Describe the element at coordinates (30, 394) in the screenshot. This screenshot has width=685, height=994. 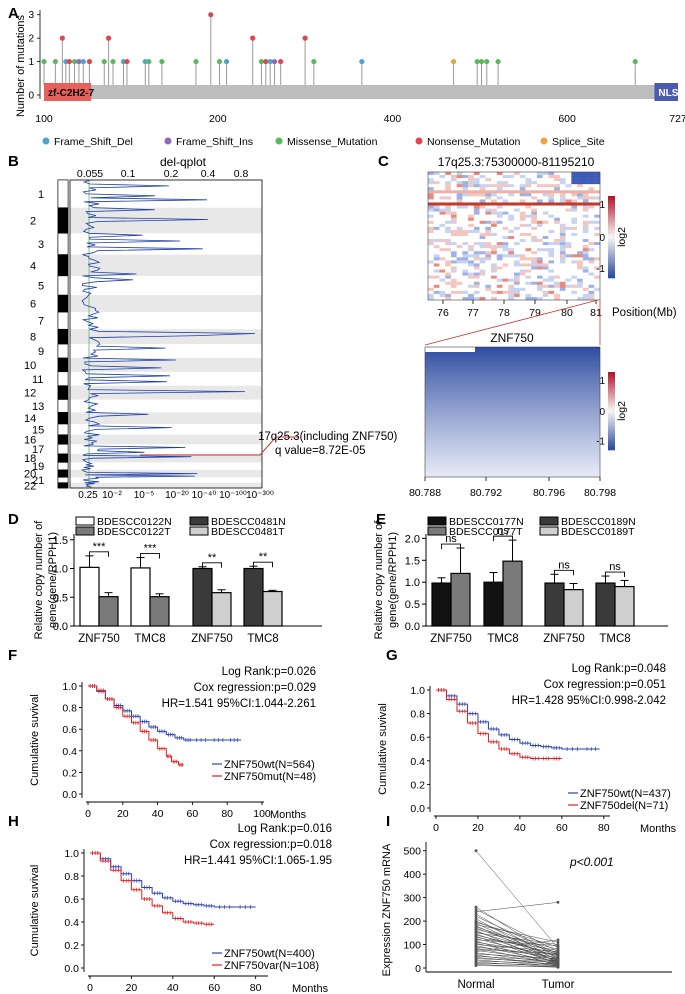
I see `chromosome-label: 12` at that location.